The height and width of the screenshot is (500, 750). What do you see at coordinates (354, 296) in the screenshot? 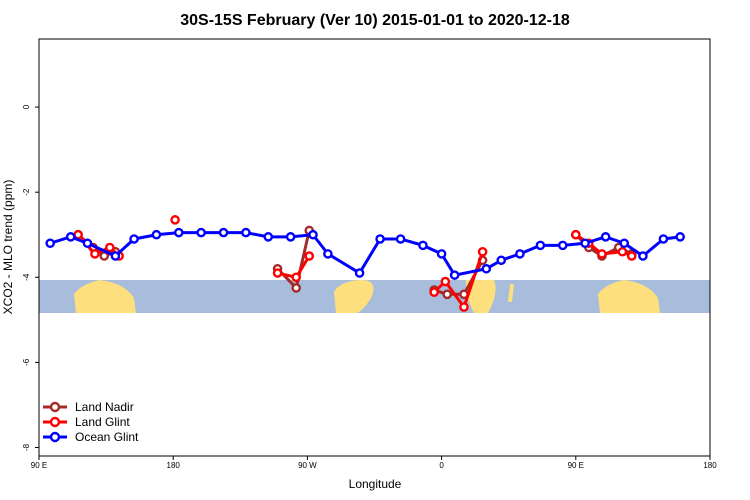
I see `south-america` at bounding box center [354, 296].